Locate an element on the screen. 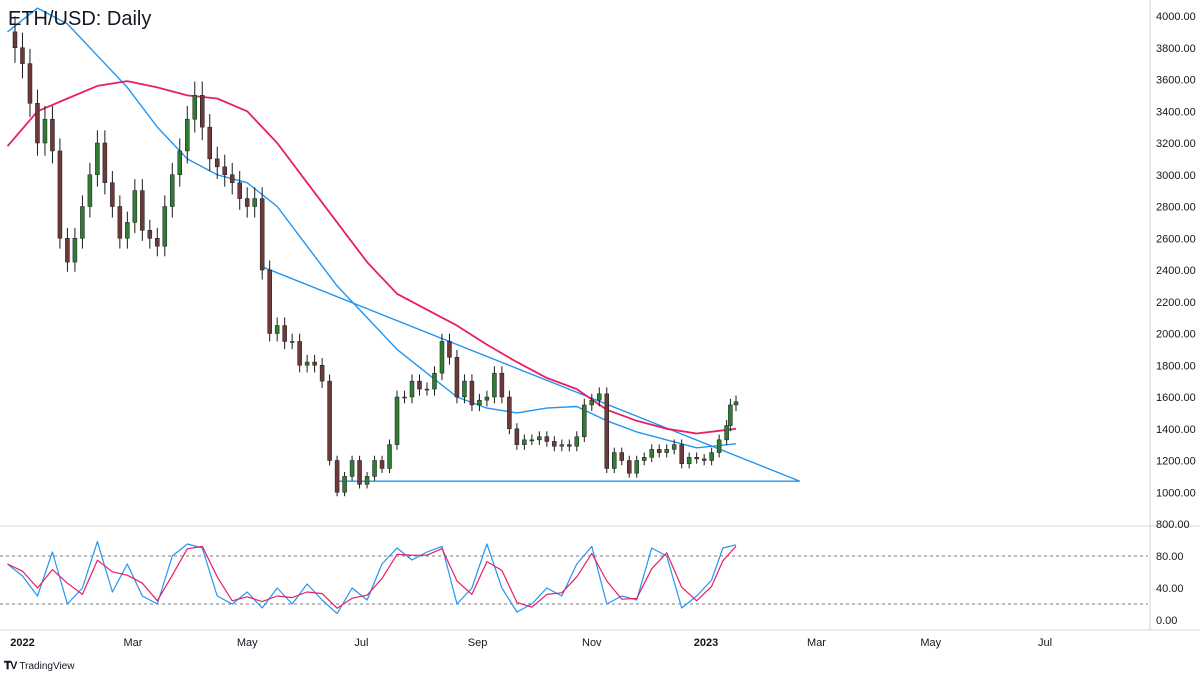 This screenshot has height=675, width=1200. price-tick-label: 2600.00 is located at coordinates (1176, 239).